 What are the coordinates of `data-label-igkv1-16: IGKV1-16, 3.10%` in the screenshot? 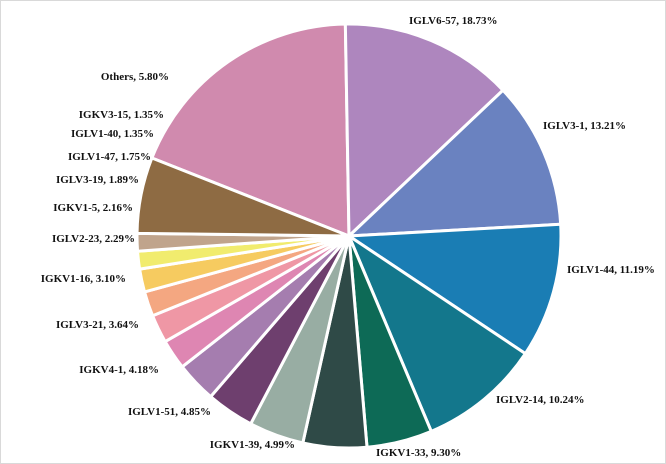 It's located at (83, 279).